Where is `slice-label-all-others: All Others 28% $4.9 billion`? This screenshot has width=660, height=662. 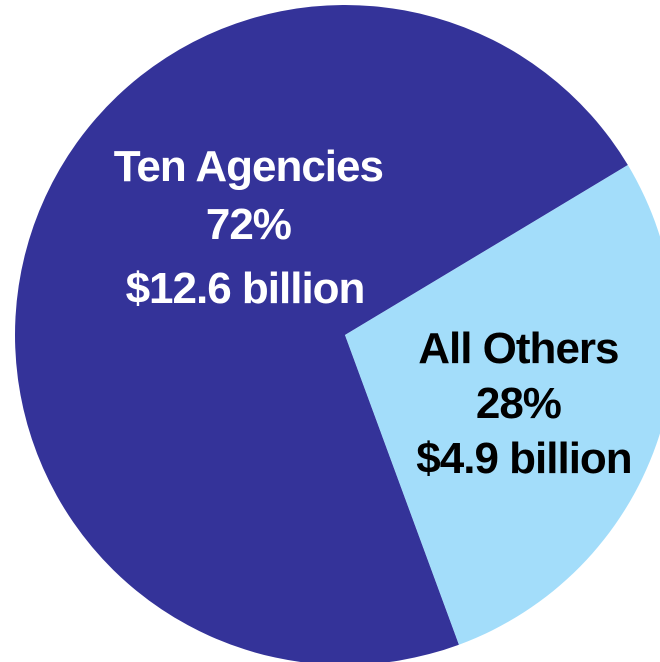
slice-label-all-others: All Others 28% $4.9 billion is located at coordinates (523, 403).